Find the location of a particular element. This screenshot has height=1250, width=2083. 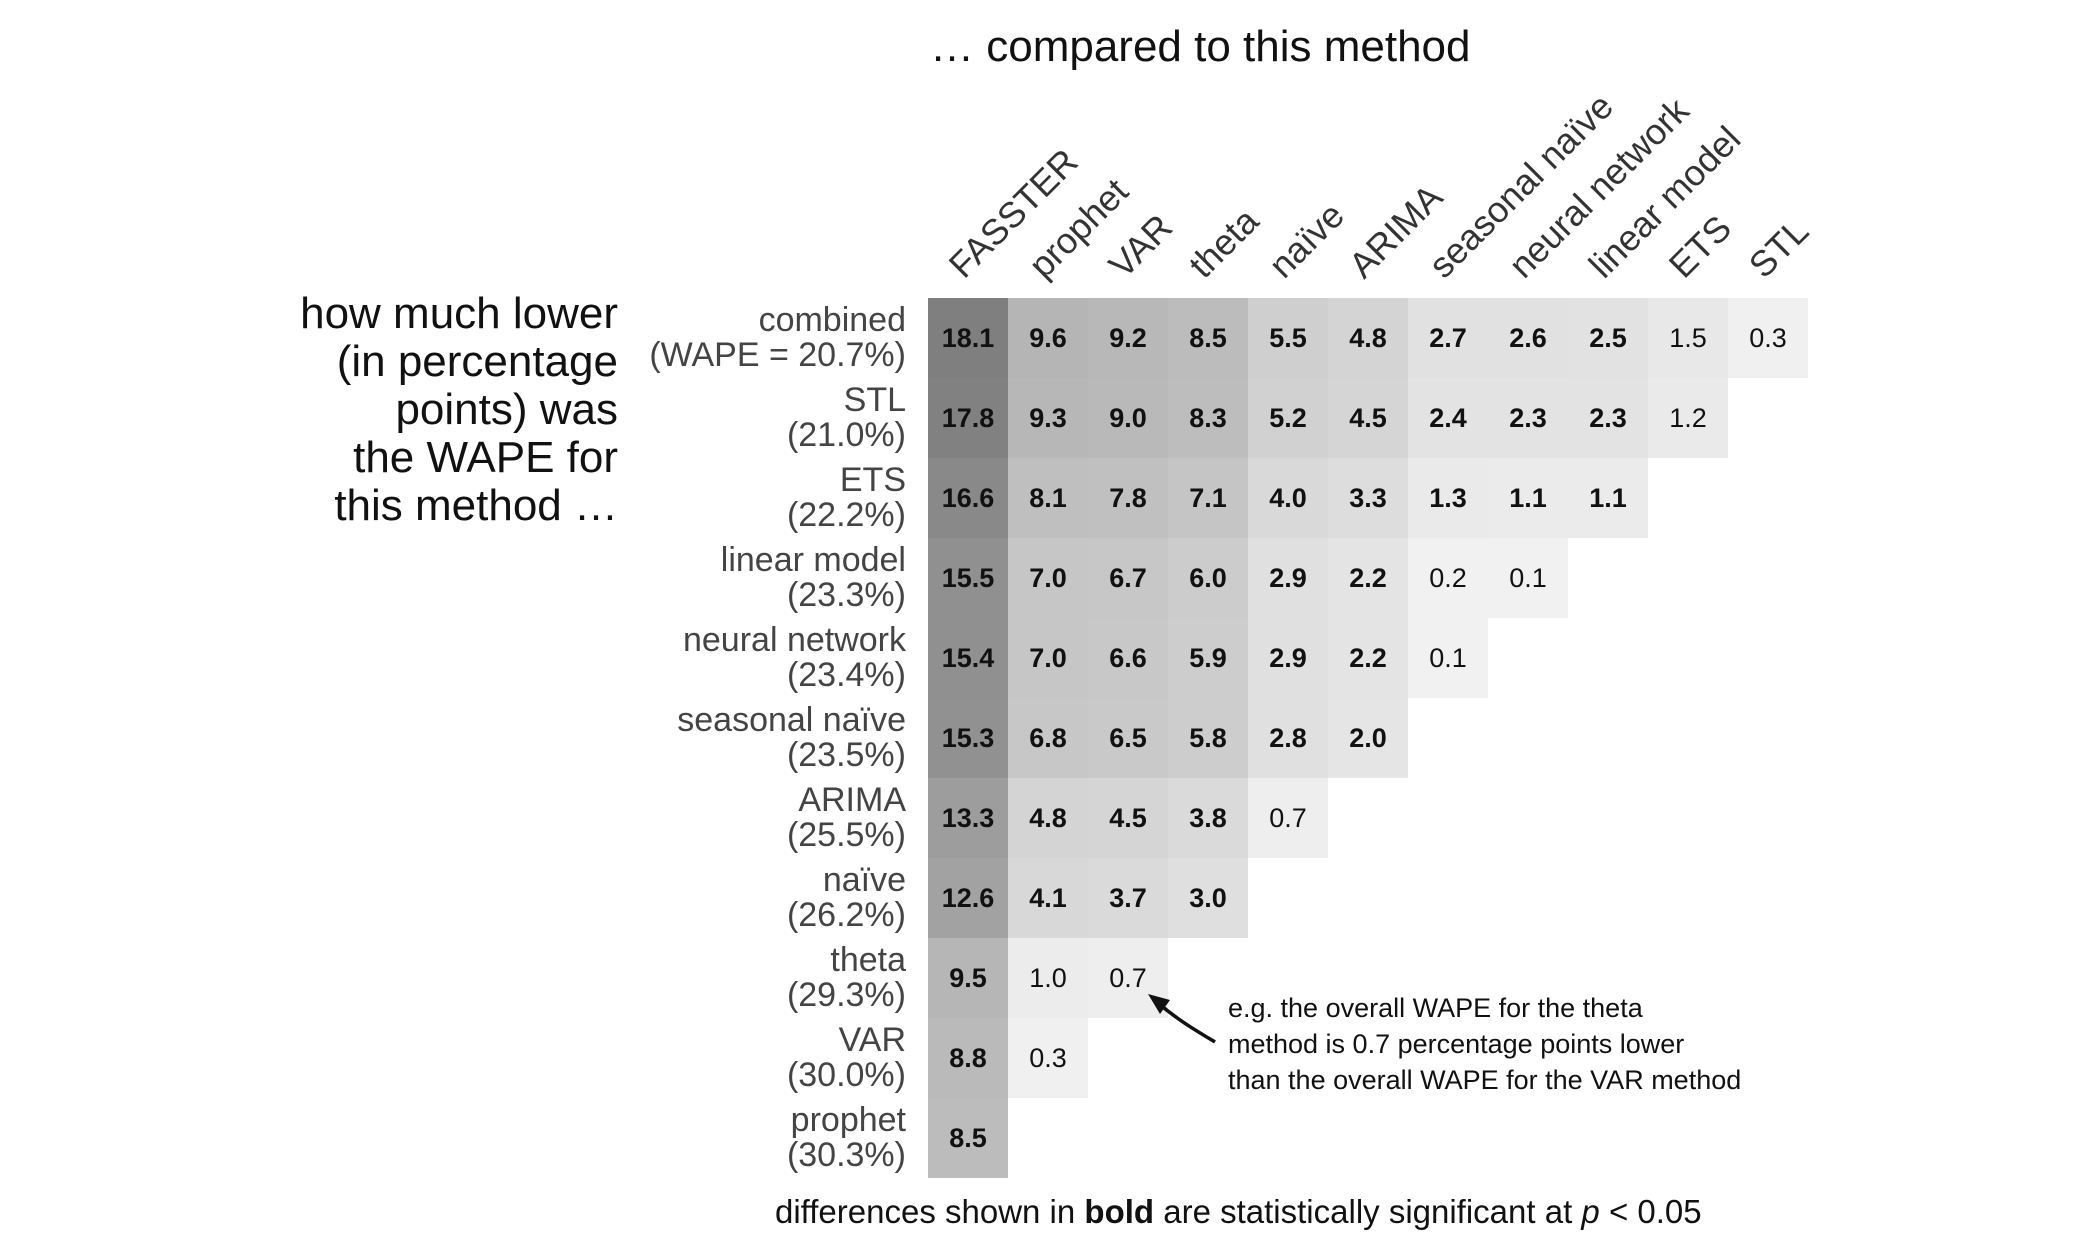

row-wape-label: (21.0%) is located at coordinates (846, 435).